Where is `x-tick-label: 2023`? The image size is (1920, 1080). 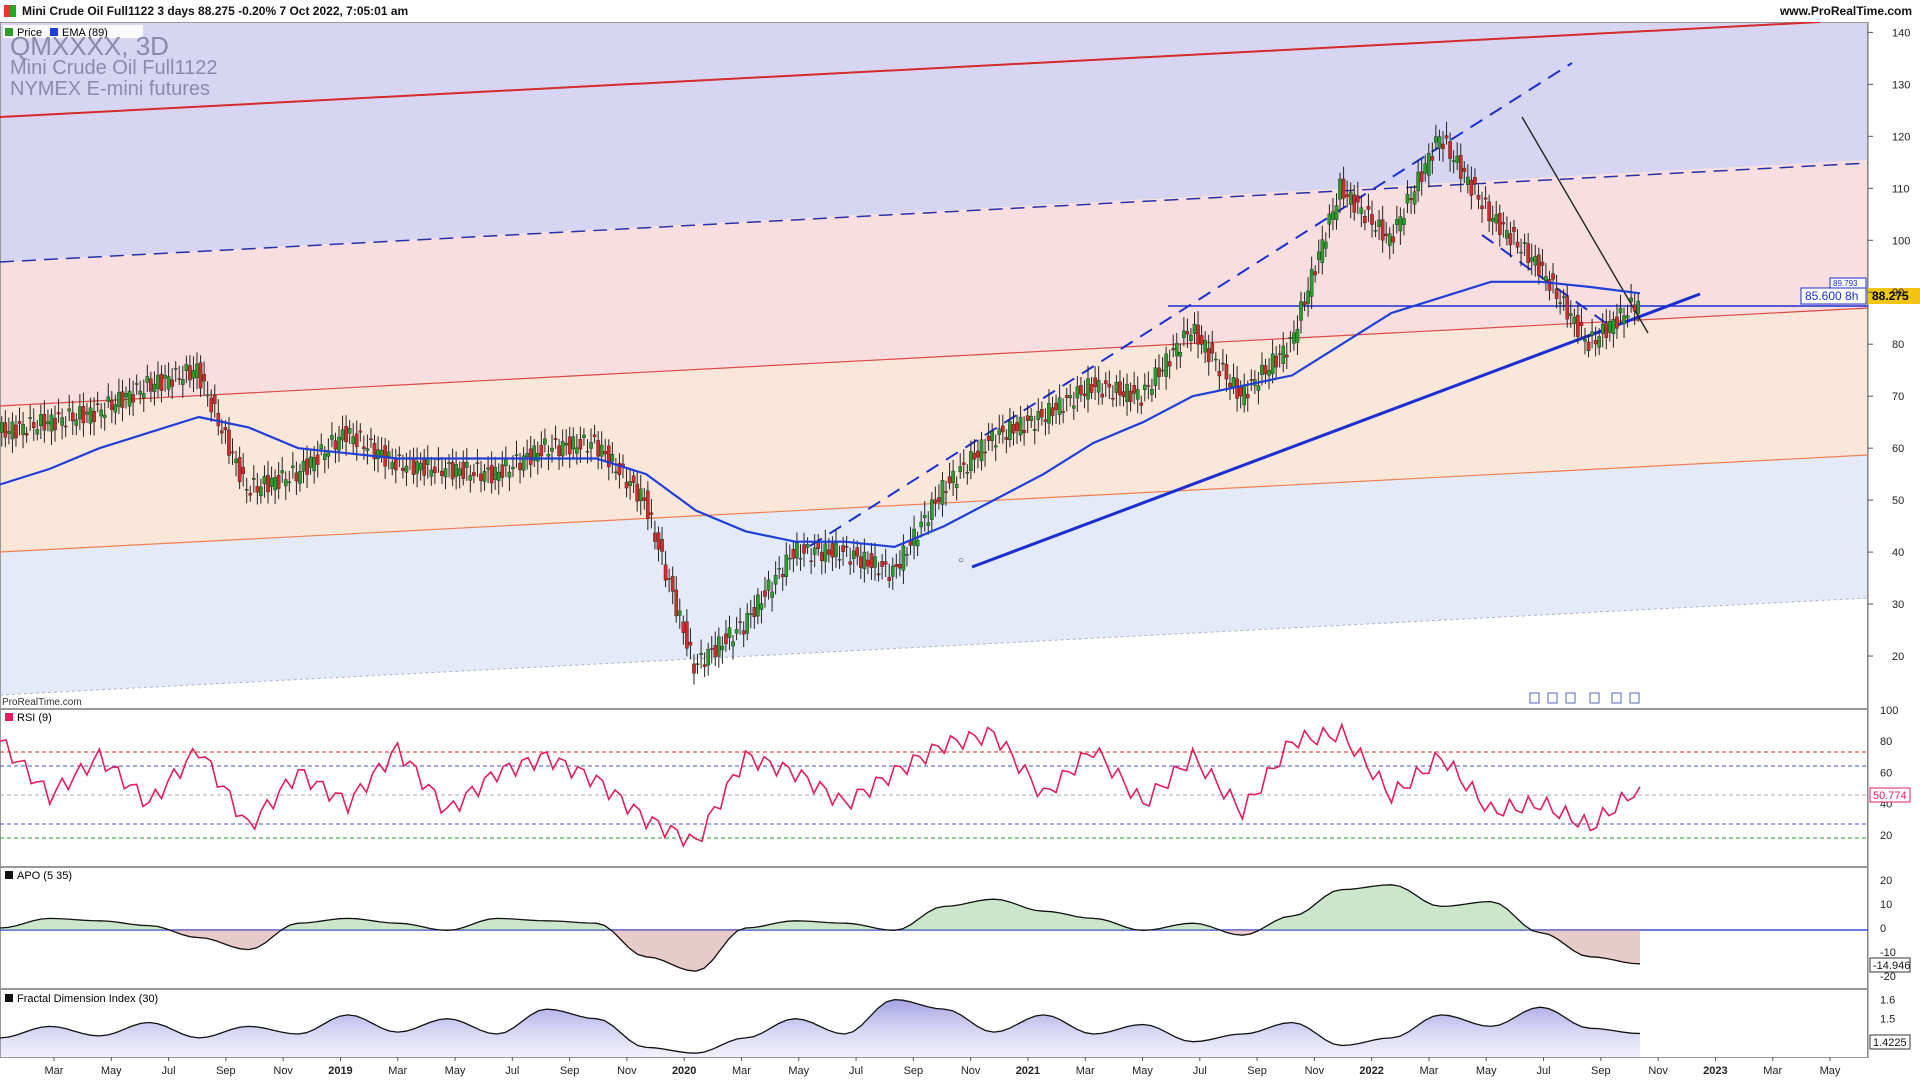
x-tick-label: 2023 is located at coordinates (1715, 1071).